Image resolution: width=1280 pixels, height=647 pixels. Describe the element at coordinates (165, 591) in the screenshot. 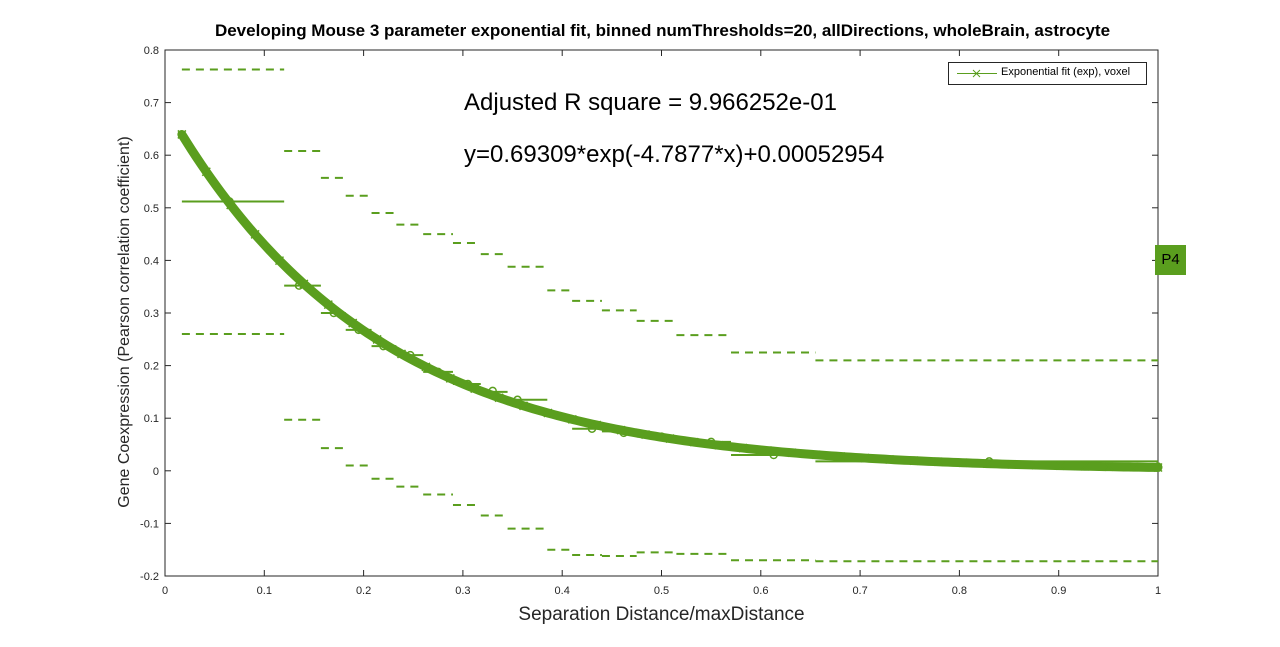

I see `x-tick-label: 0` at that location.